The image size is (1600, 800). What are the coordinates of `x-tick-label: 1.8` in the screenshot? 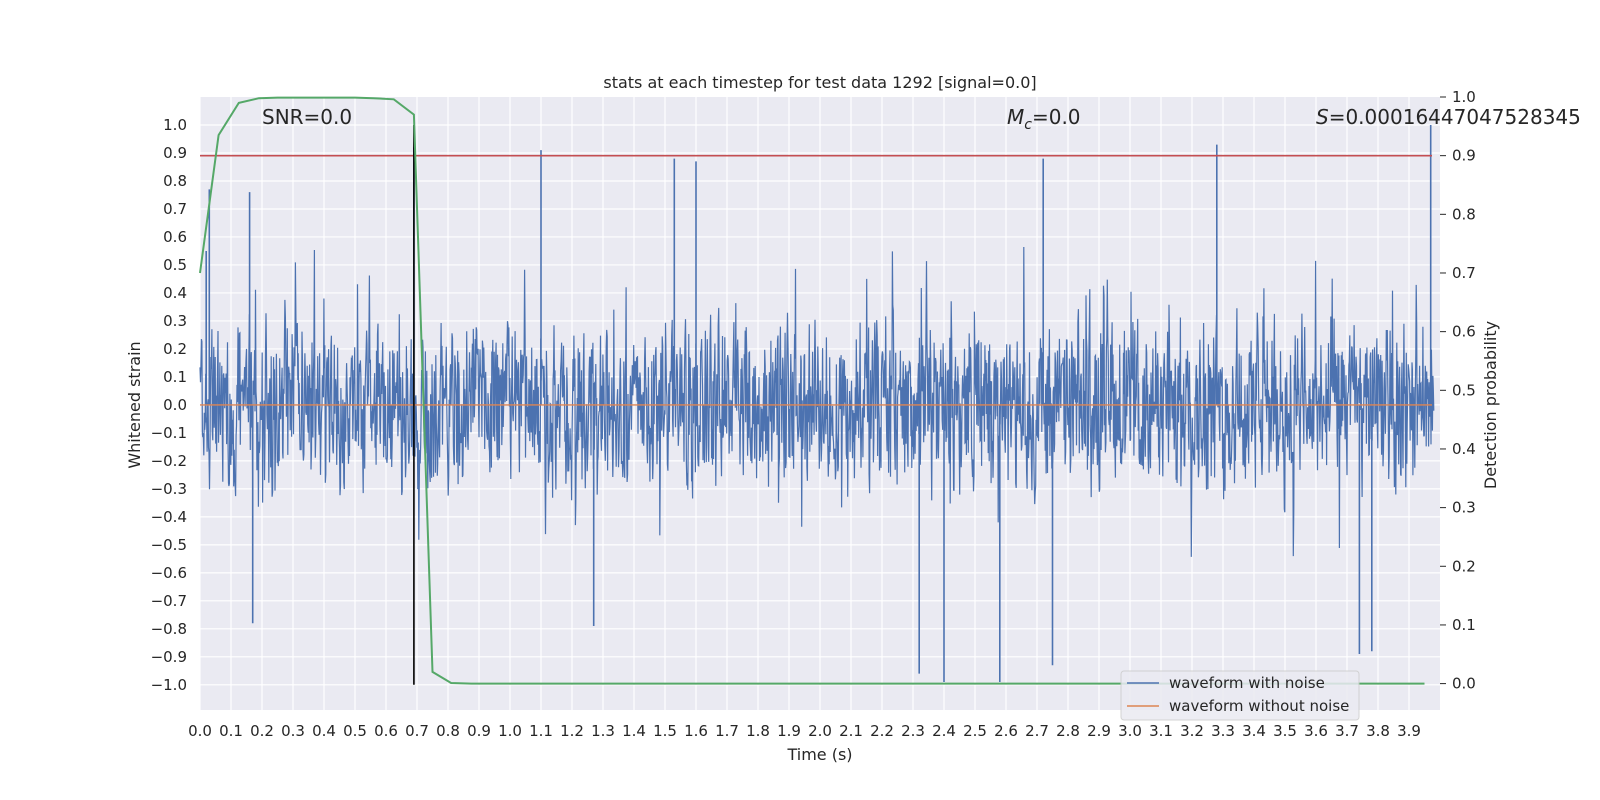 It's located at (758, 731).